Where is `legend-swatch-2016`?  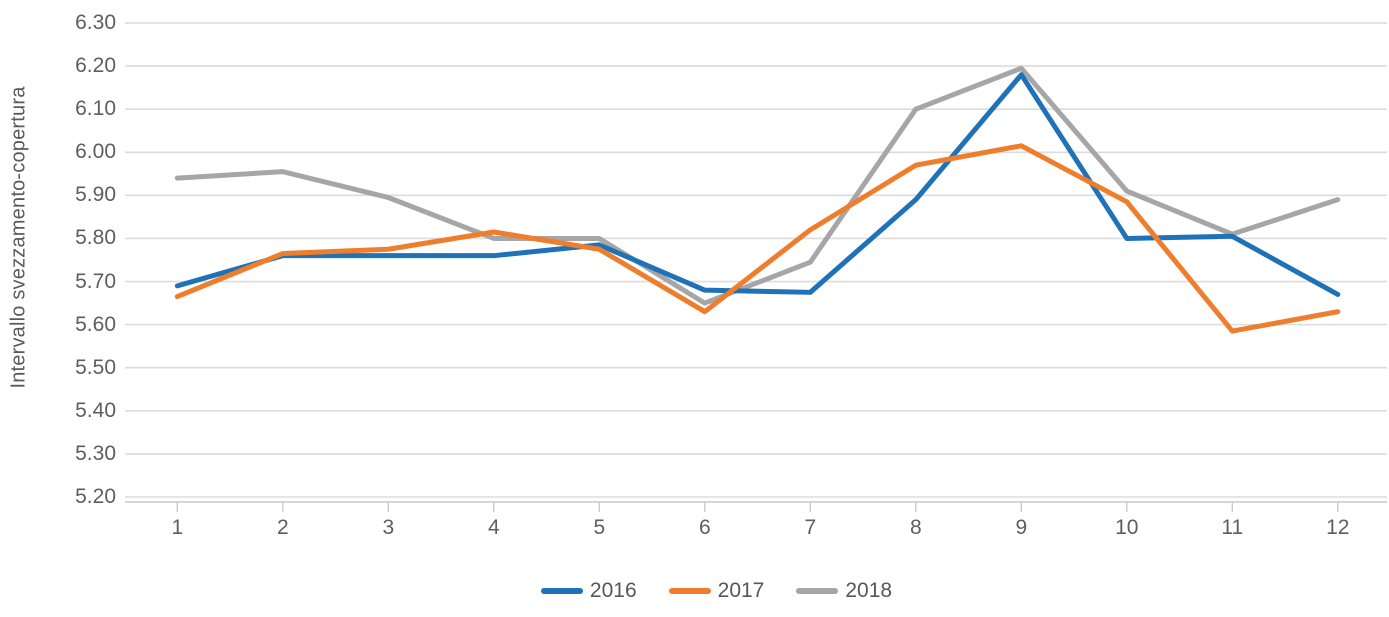
legend-swatch-2016 is located at coordinates (561, 591).